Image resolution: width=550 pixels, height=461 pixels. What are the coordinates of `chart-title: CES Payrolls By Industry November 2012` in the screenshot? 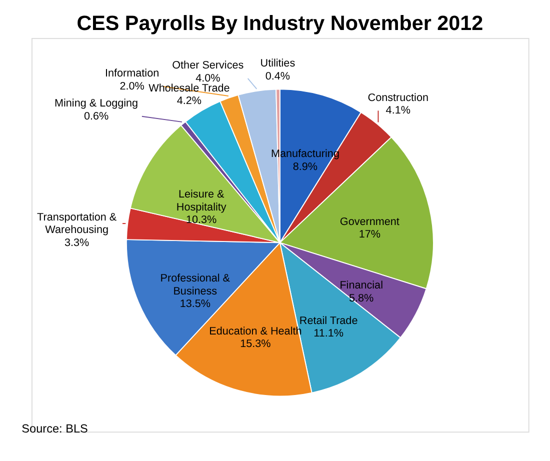 It's located at (280, 24).